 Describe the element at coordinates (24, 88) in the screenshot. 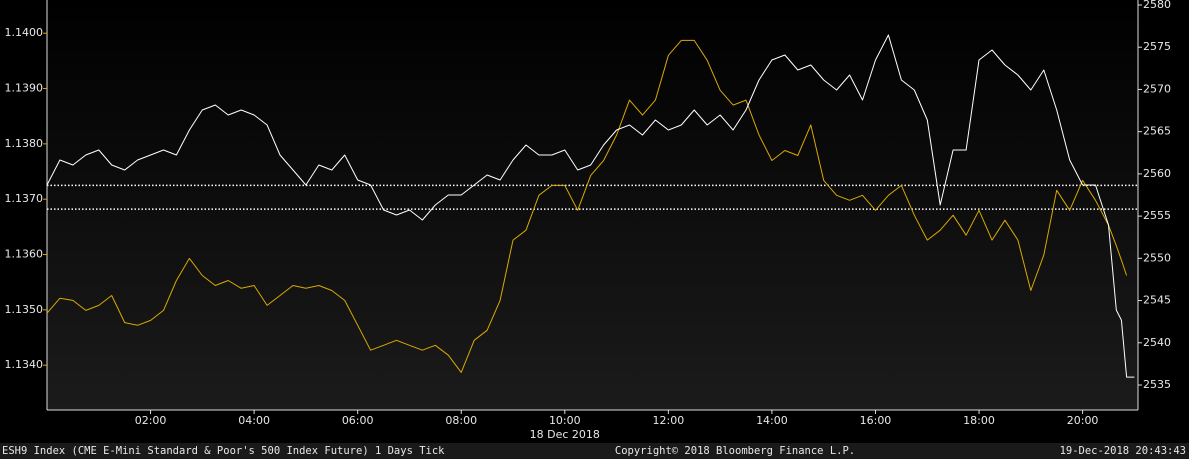

I see `y-tick-label: 1.1390` at that location.